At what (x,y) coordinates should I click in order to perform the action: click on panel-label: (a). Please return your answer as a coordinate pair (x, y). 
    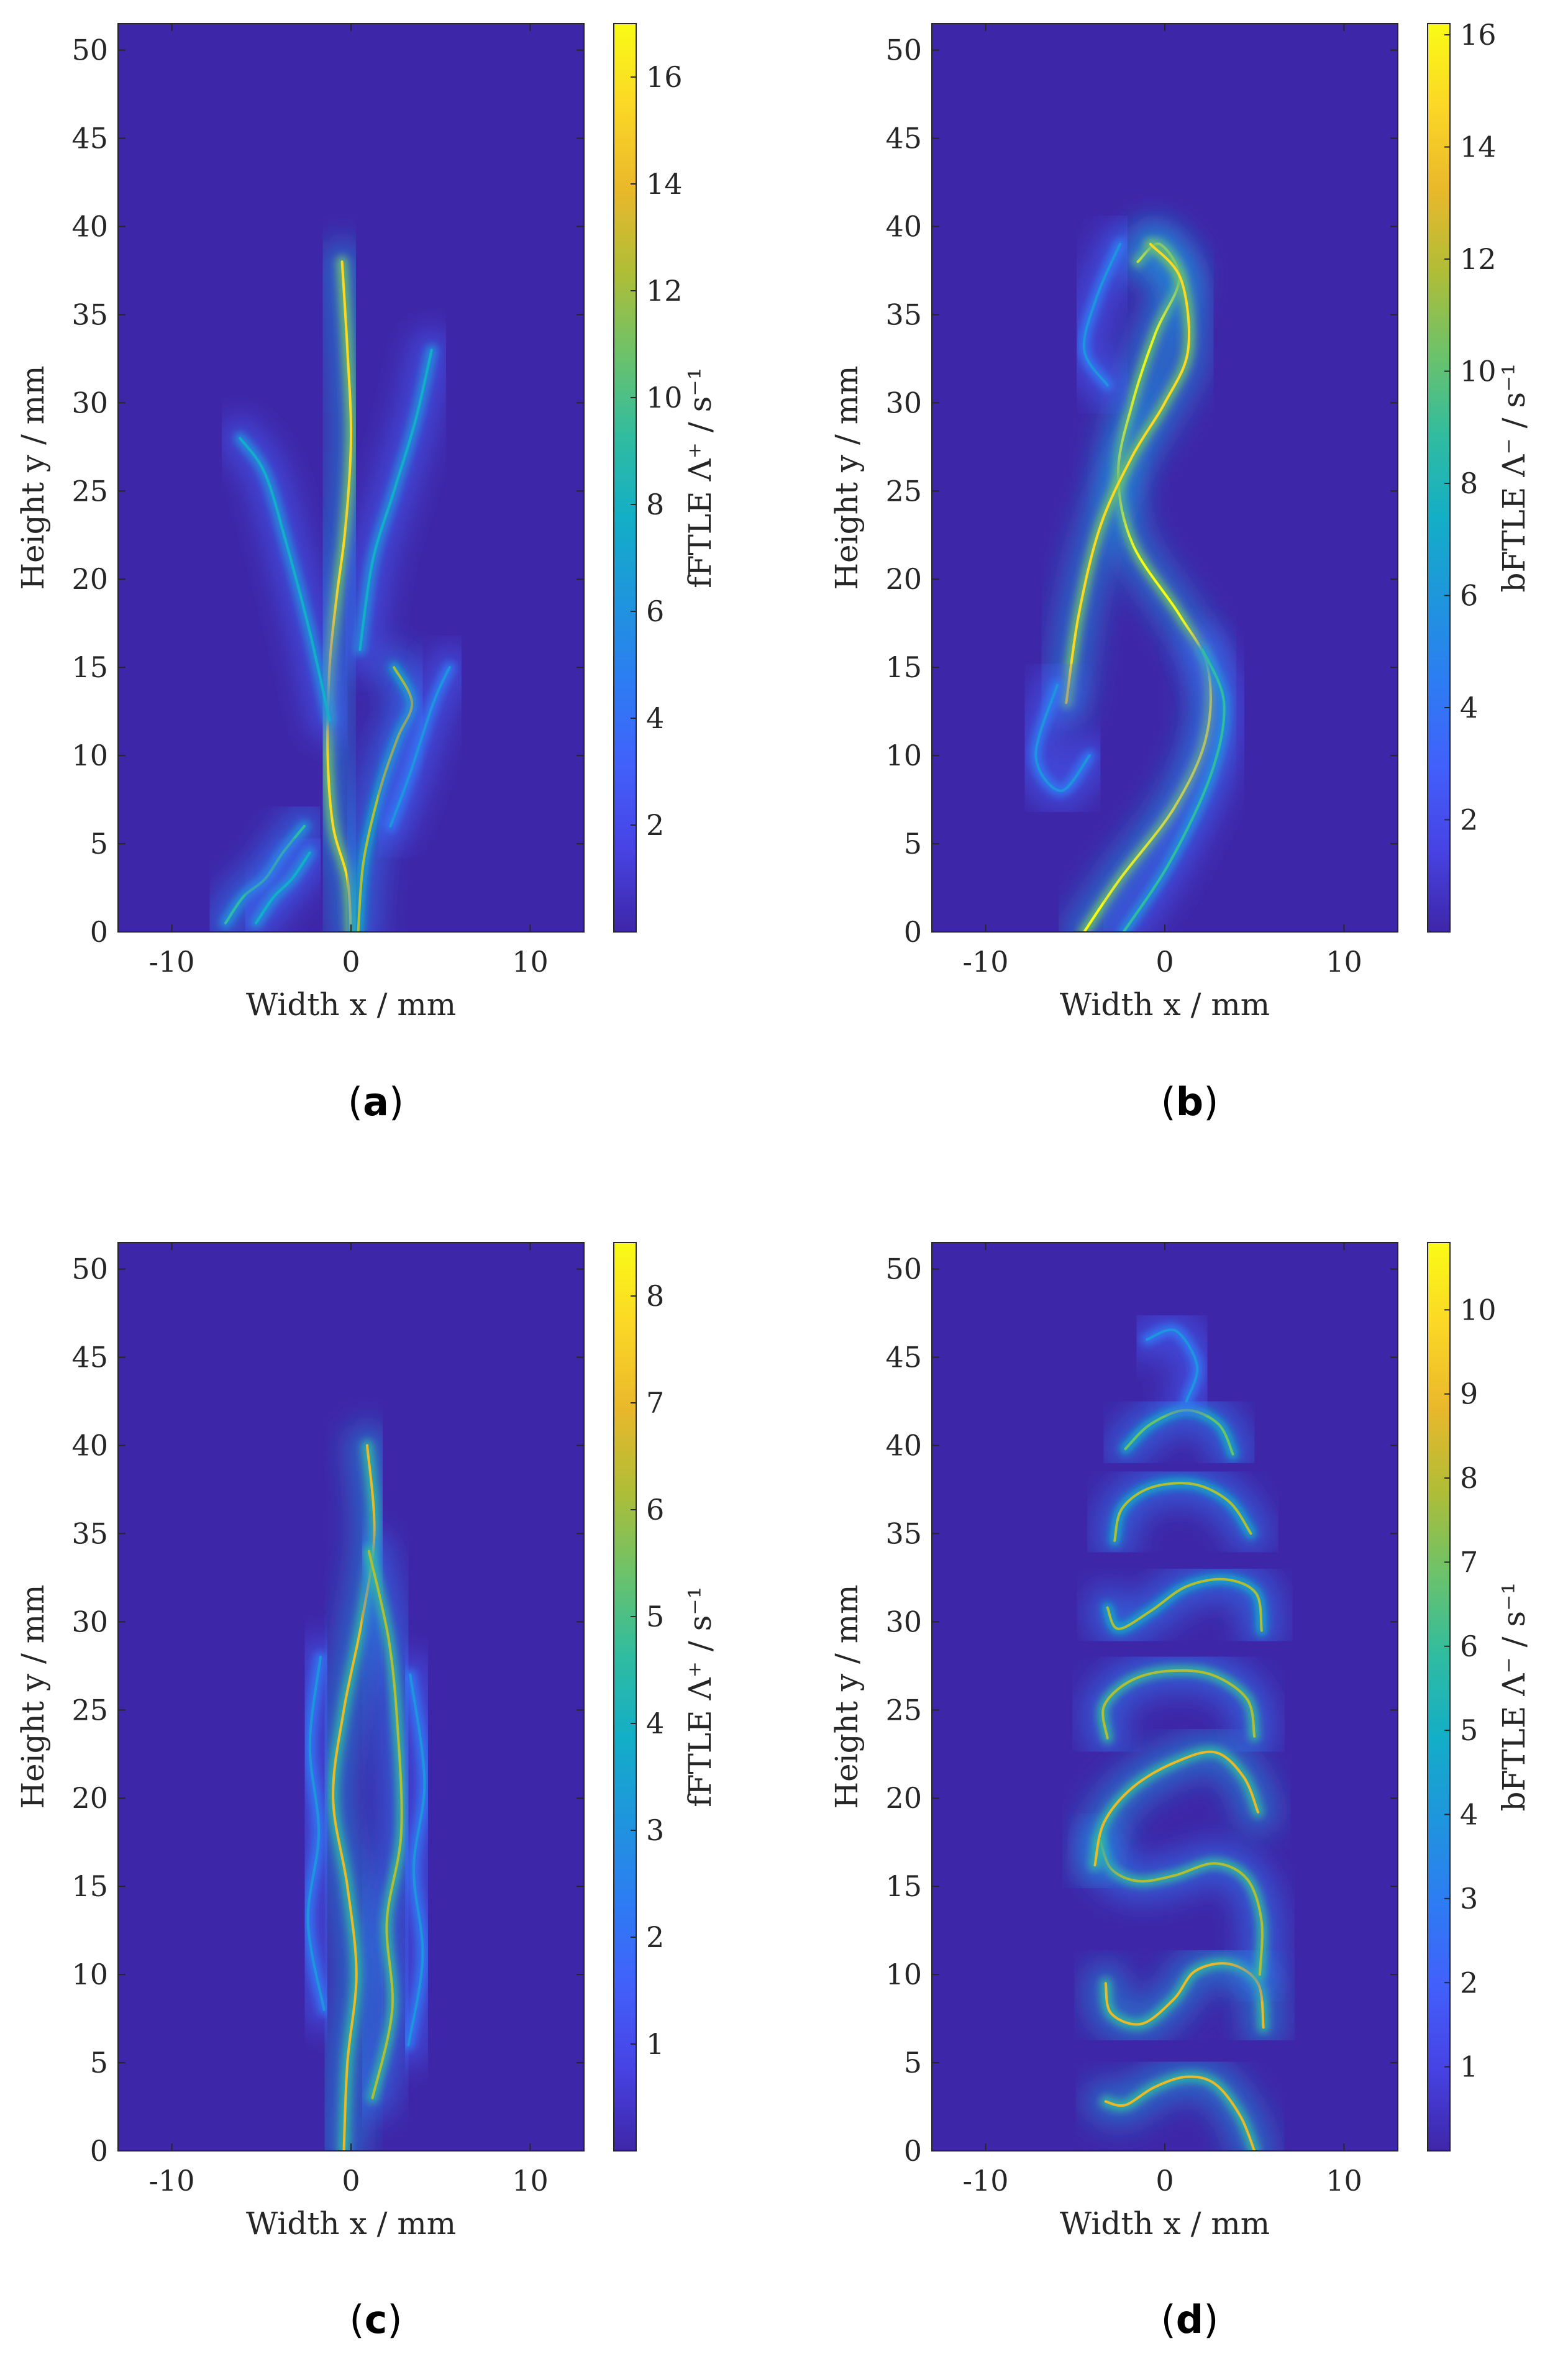
    Looking at the image, I should click on (376, 1102).